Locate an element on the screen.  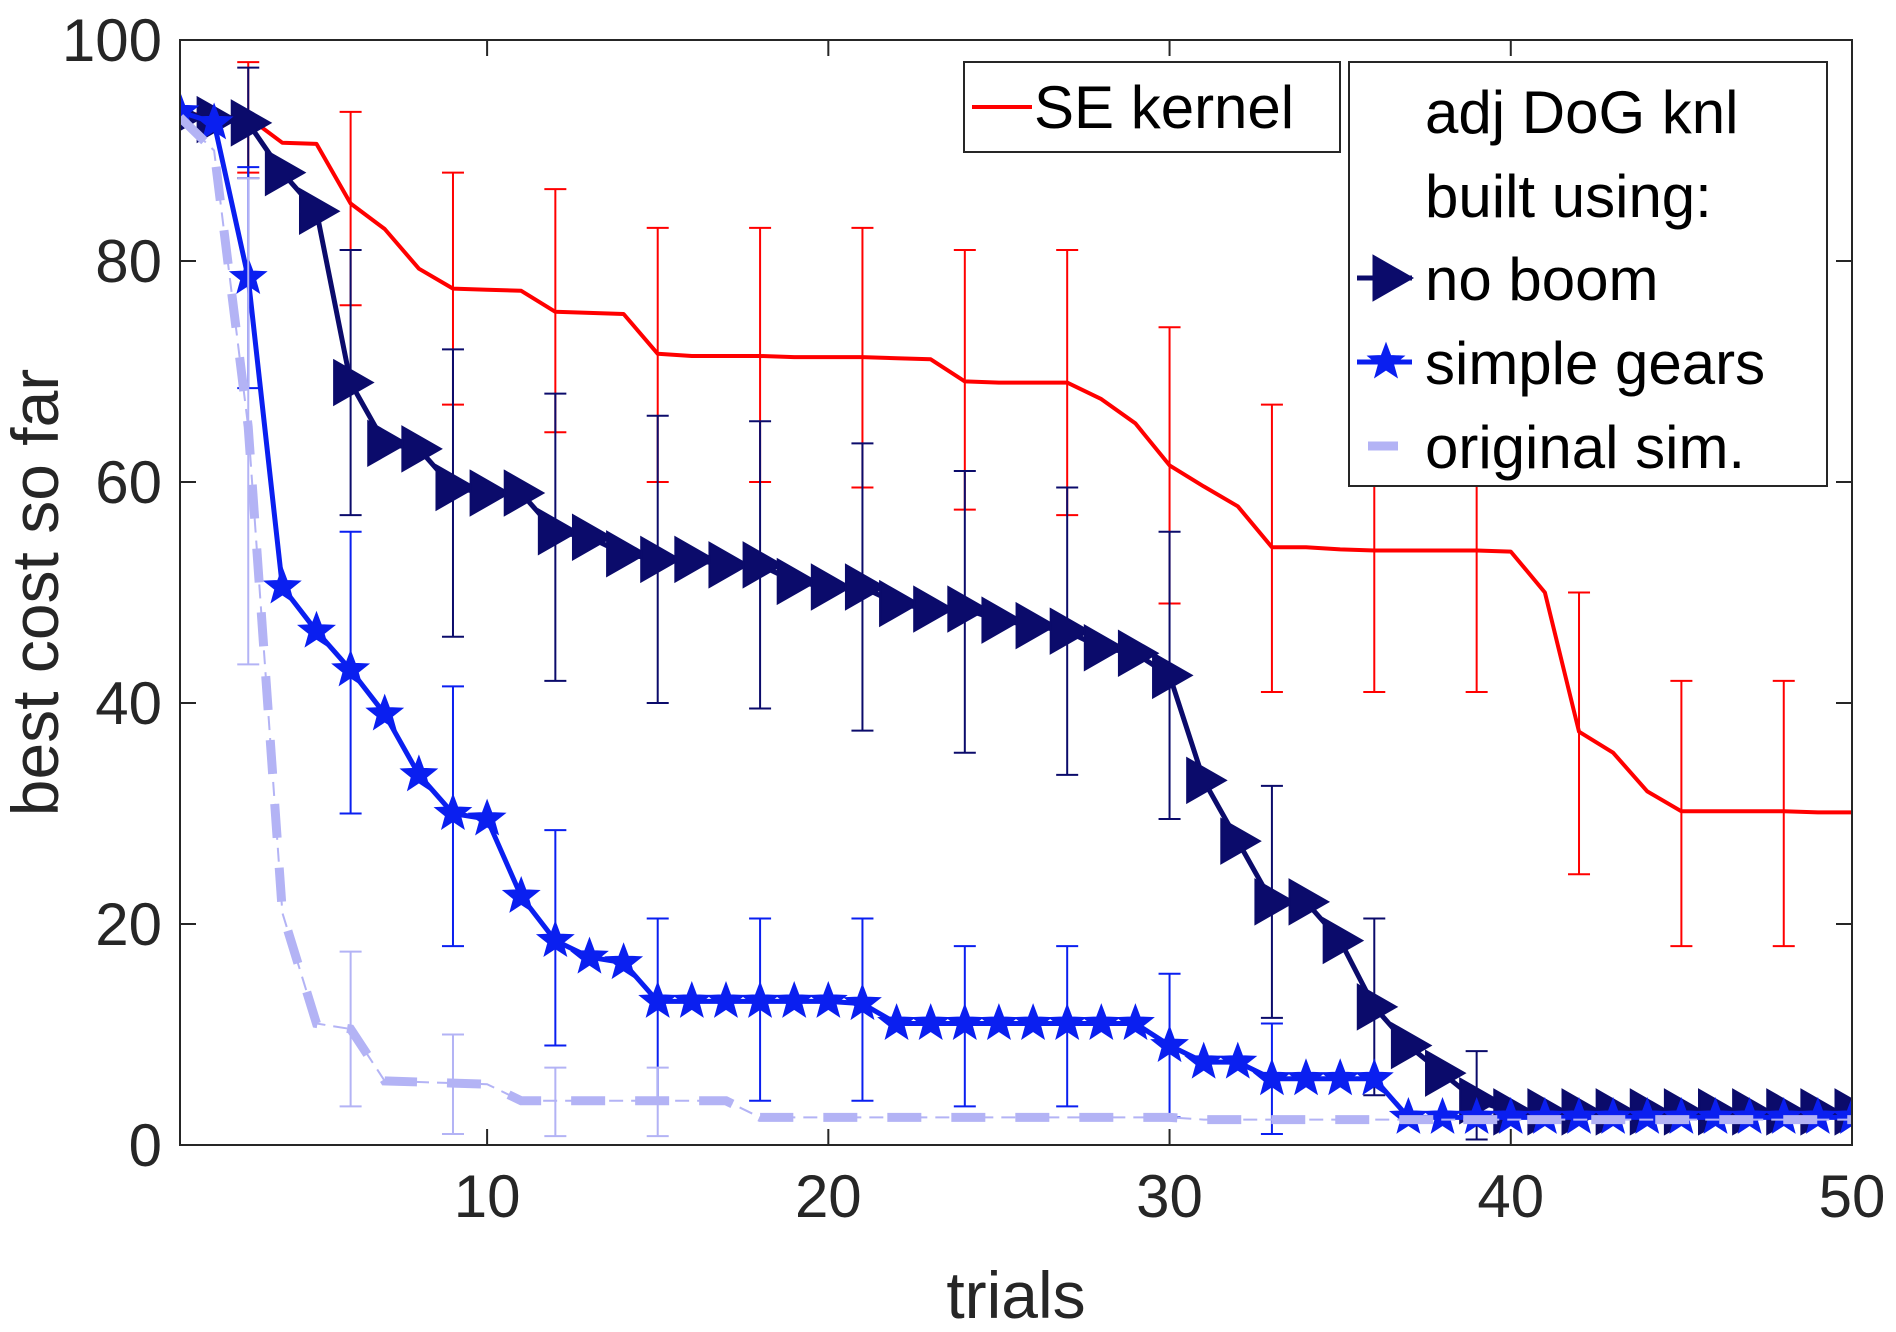
legend-box-dog is located at coordinates (1588, 274).